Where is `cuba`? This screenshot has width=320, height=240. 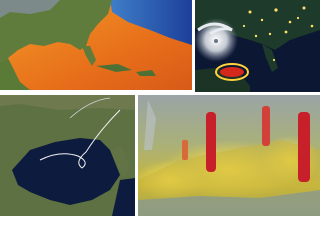
cuba is located at coordinates (114, 68).